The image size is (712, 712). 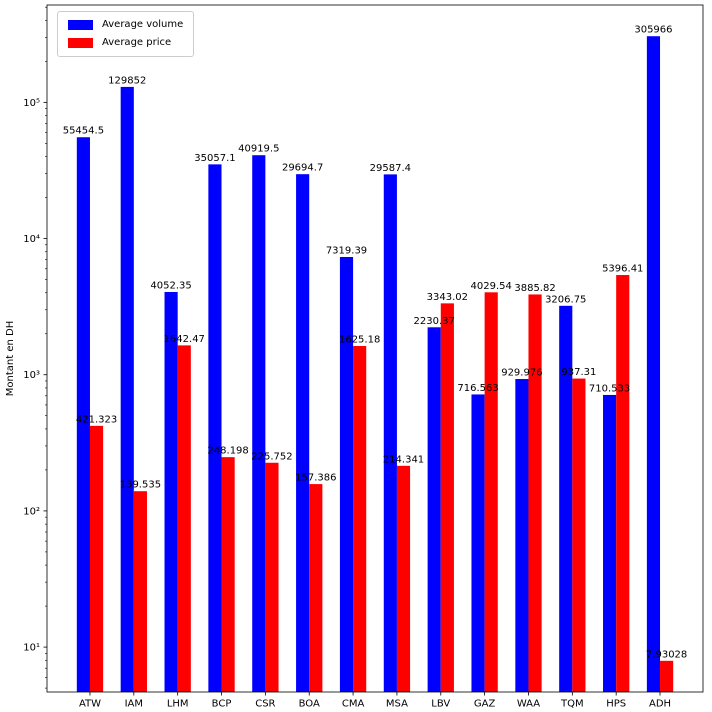 What do you see at coordinates (83, 131) in the screenshot?
I see `bar-value-label-volume-ATW: 55454.5` at bounding box center [83, 131].